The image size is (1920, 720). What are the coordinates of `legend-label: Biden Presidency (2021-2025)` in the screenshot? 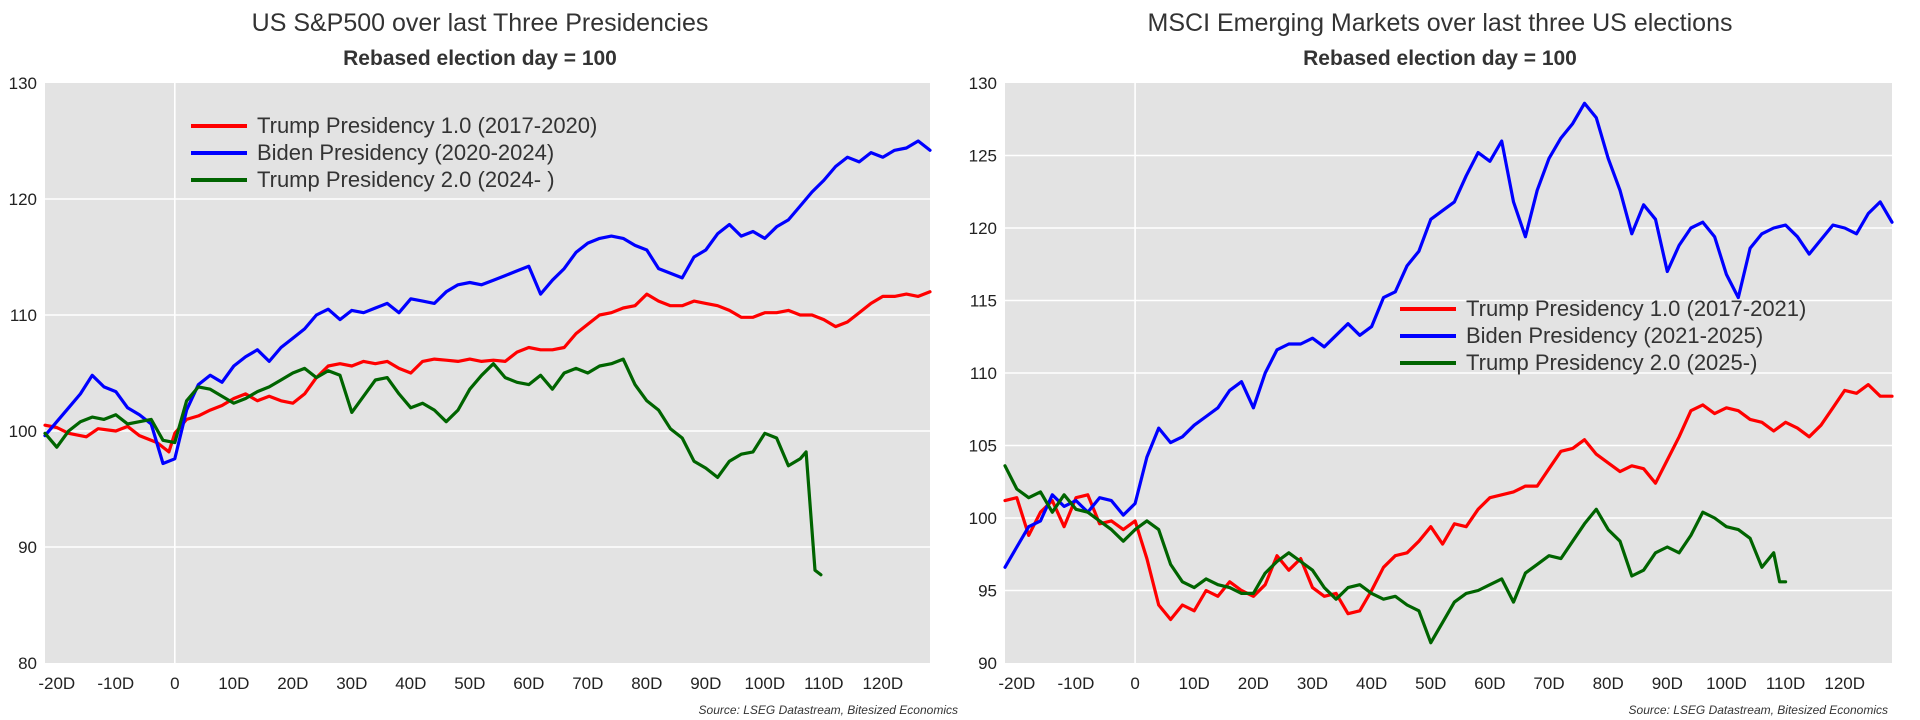 It's located at (1614, 335).